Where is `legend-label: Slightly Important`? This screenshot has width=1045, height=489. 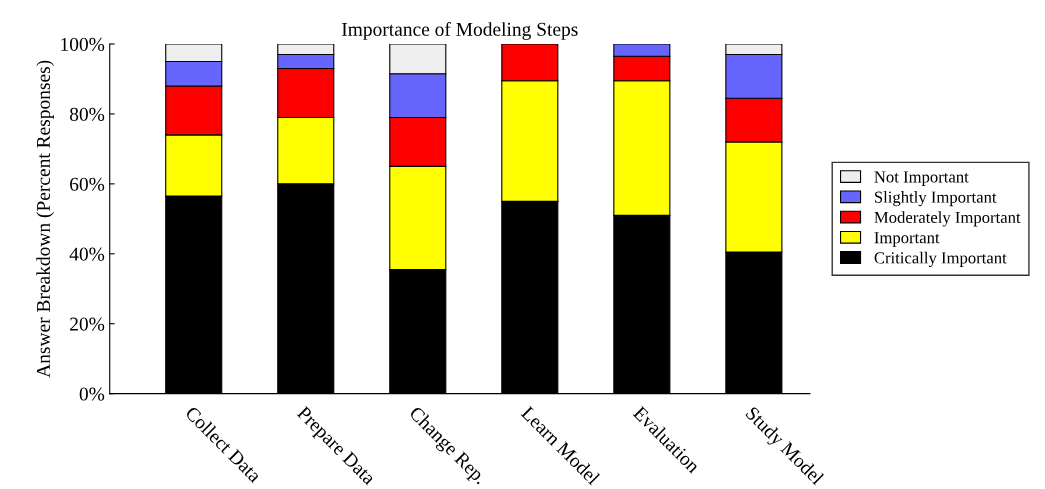 legend-label: Slightly Important is located at coordinates (935, 199).